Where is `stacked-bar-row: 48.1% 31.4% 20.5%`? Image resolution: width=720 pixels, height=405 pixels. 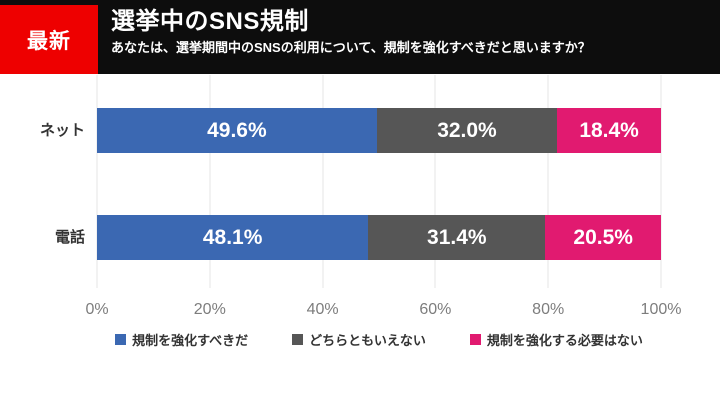 stacked-bar-row: 48.1% 31.4% 20.5% is located at coordinates (379, 237).